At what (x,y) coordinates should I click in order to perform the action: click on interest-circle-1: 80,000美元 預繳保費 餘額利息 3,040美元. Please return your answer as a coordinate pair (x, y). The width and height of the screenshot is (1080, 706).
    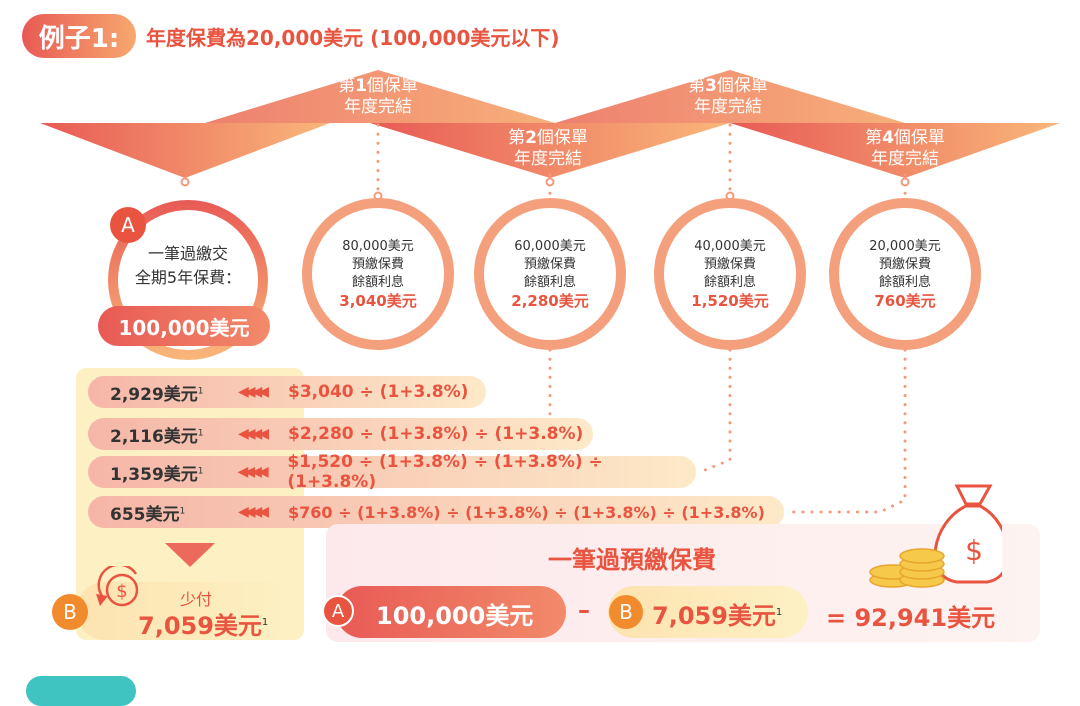
    Looking at the image, I should click on (378, 274).